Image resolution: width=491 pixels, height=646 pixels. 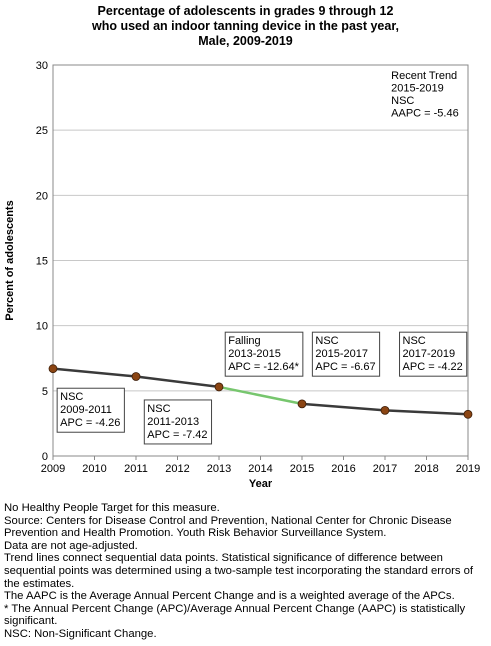 What do you see at coordinates (260, 469) in the screenshot?
I see `x-tick-label: 2014` at bounding box center [260, 469].